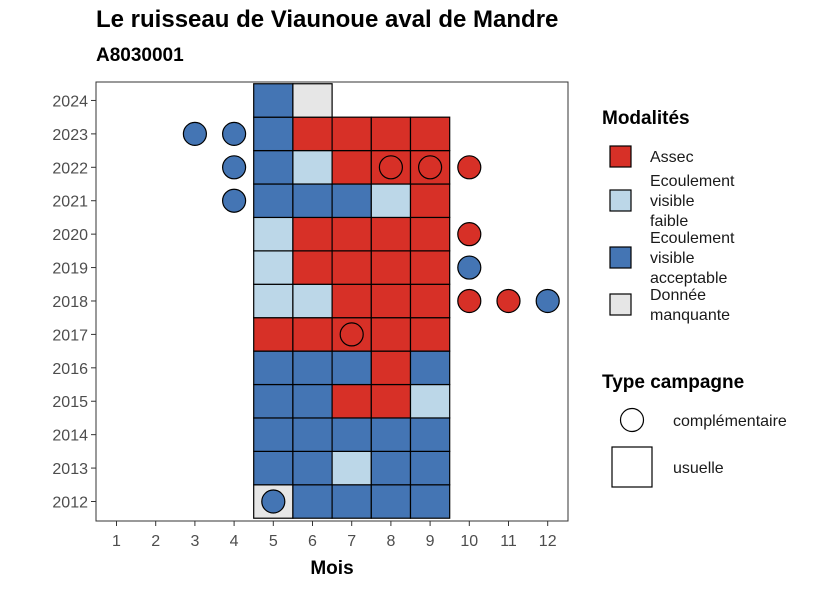 This screenshot has height=590, width=826. What do you see at coordinates (70, 202) in the screenshot?
I see `y-tick-label: 2021` at bounding box center [70, 202].